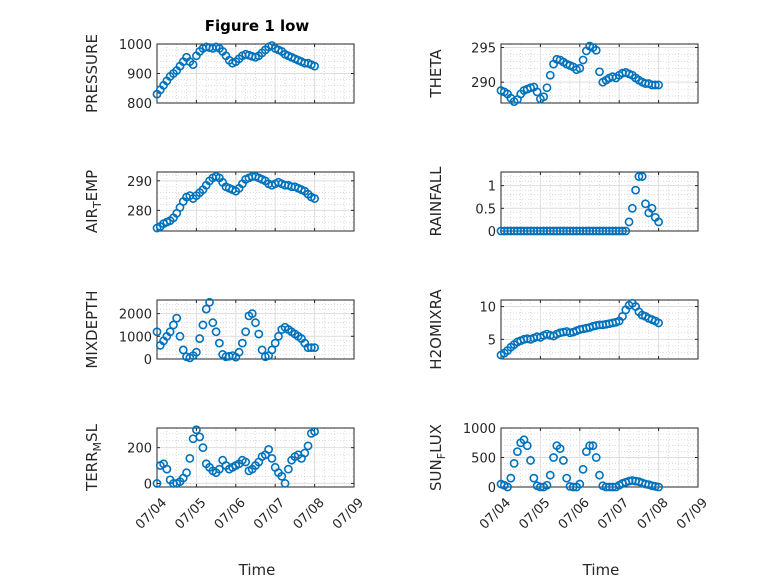 The width and height of the screenshot is (778, 583). Describe the element at coordinates (692, 513) in the screenshot. I see `x-tick-label: 07/09` at that location.